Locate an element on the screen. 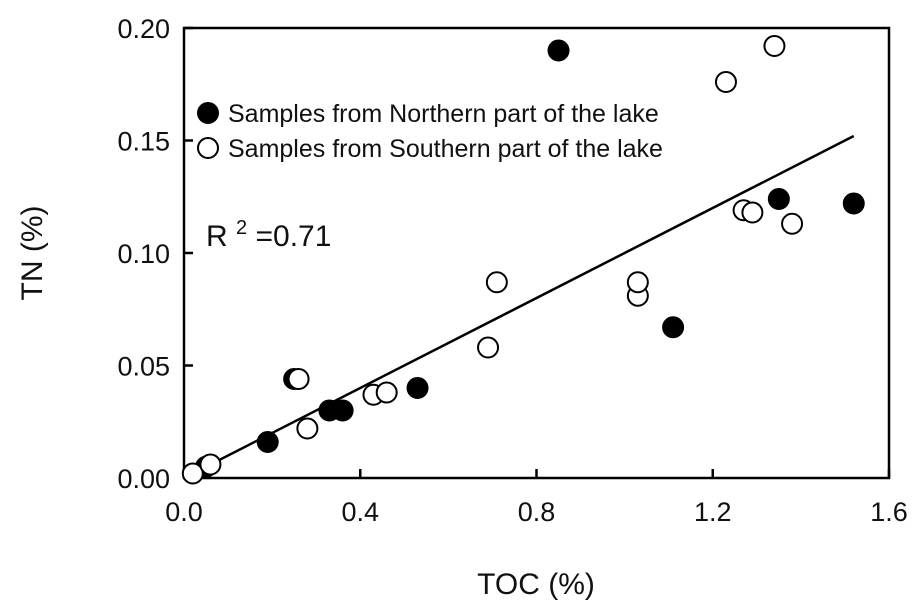 The width and height of the screenshot is (924, 608). x-tick-label: 0.4 is located at coordinates (360, 512).